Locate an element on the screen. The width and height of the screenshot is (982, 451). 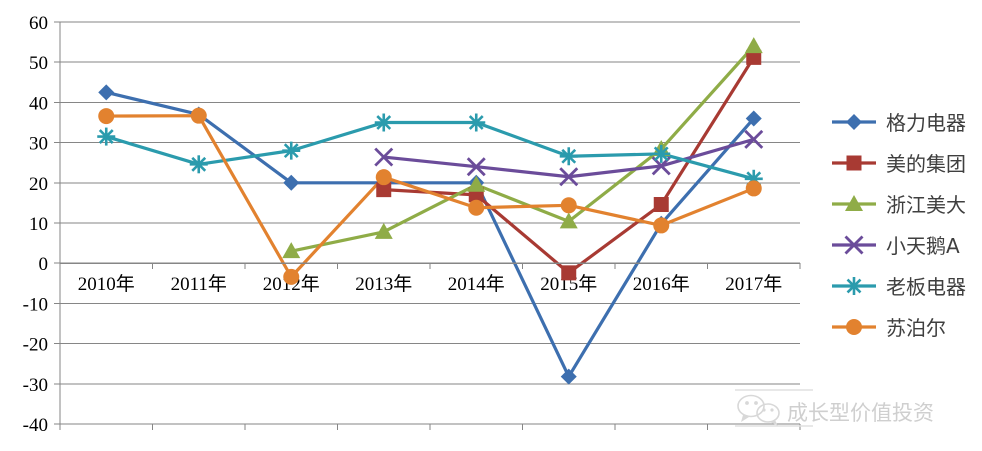
legend-label: 格力电器 is located at coordinates (926, 123).